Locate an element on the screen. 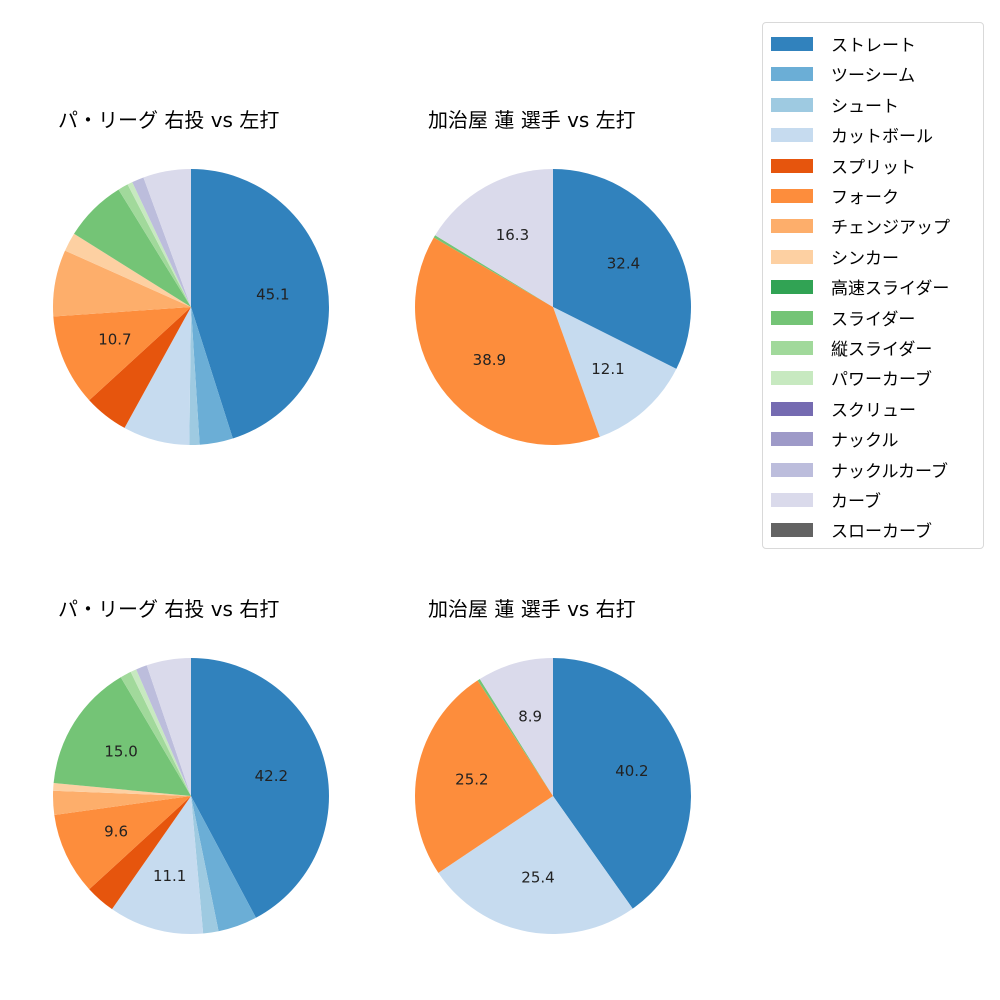 The width and height of the screenshot is (1000, 1000). legend-item: パワーカーブ is located at coordinates (873, 377).